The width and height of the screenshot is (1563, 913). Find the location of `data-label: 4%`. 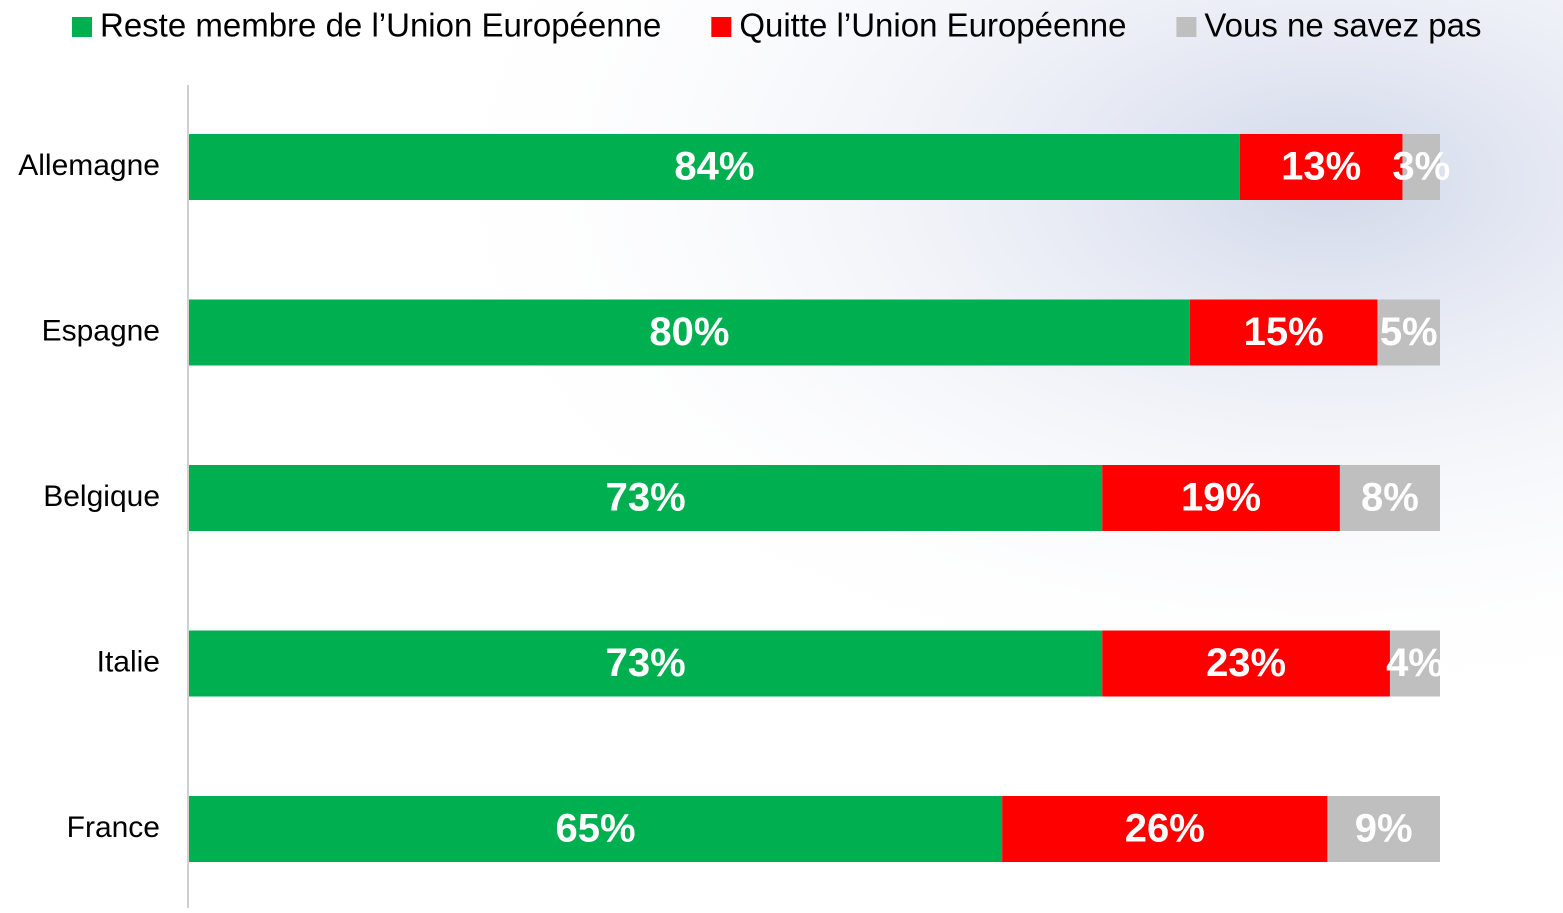

data-label: 4% is located at coordinates (1415, 663).